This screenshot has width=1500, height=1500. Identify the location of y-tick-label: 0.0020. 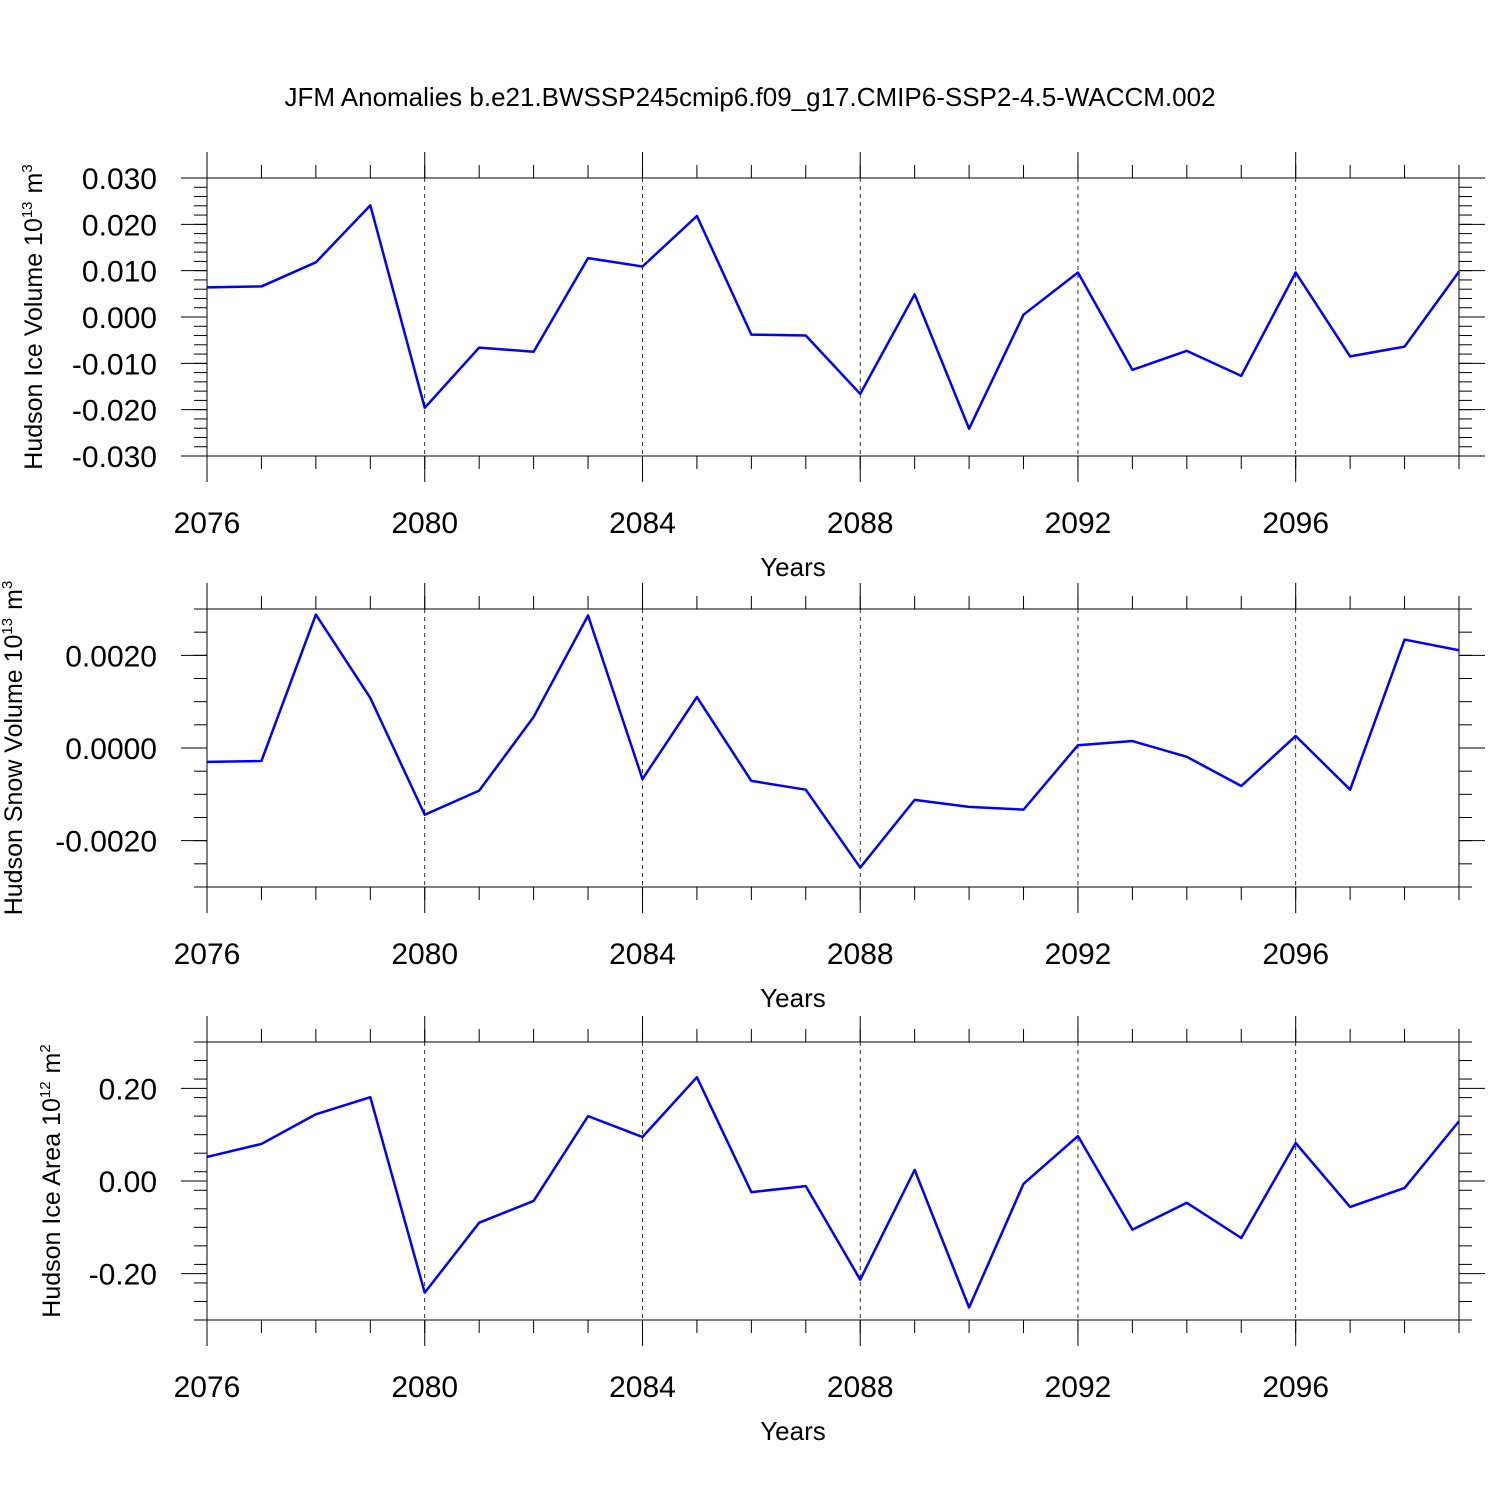
(111, 656).